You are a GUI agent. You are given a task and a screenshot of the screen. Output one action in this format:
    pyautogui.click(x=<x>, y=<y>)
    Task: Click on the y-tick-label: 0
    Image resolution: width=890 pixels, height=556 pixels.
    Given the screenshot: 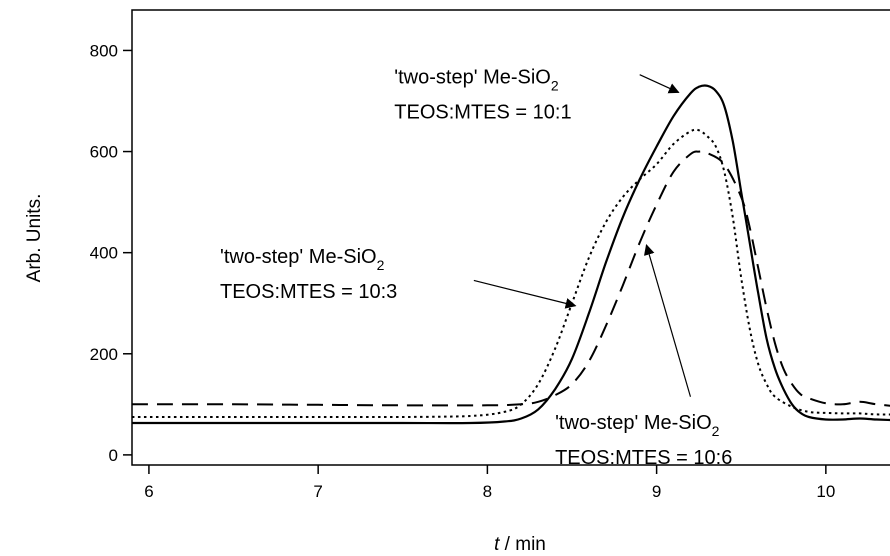 What is the action you would take?
    pyautogui.click(x=113, y=455)
    